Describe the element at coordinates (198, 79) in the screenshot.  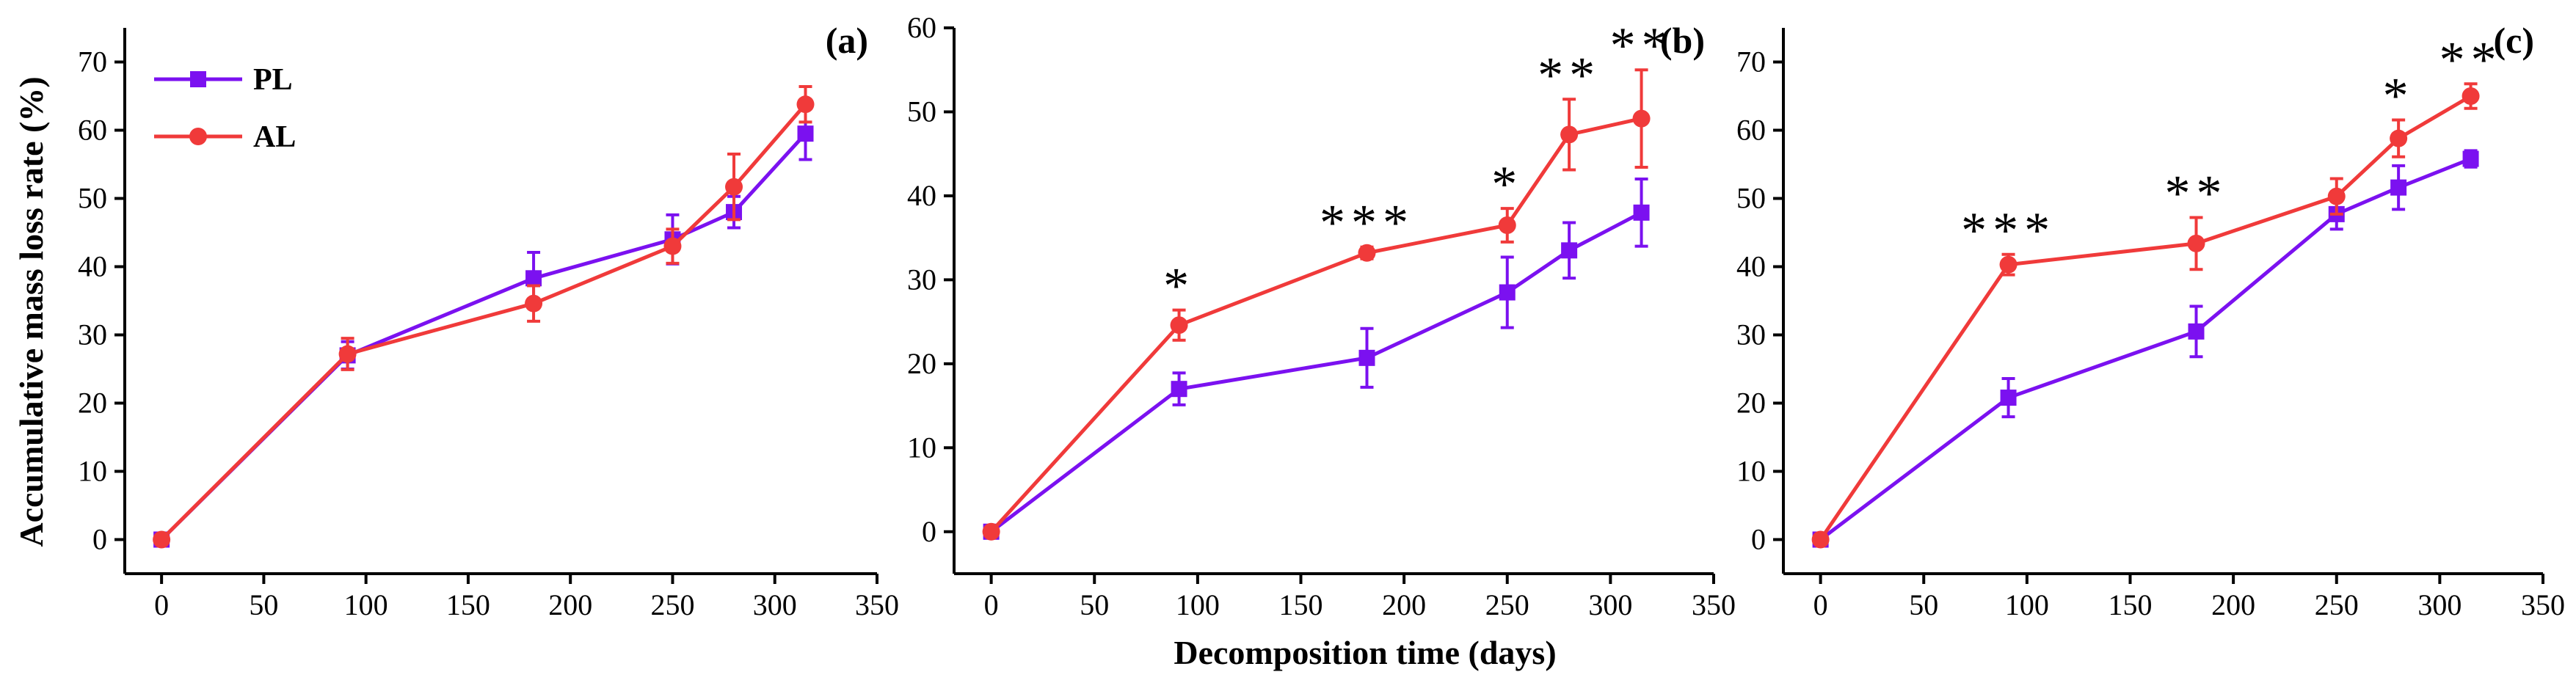
I see `legend-marker-PL` at that location.